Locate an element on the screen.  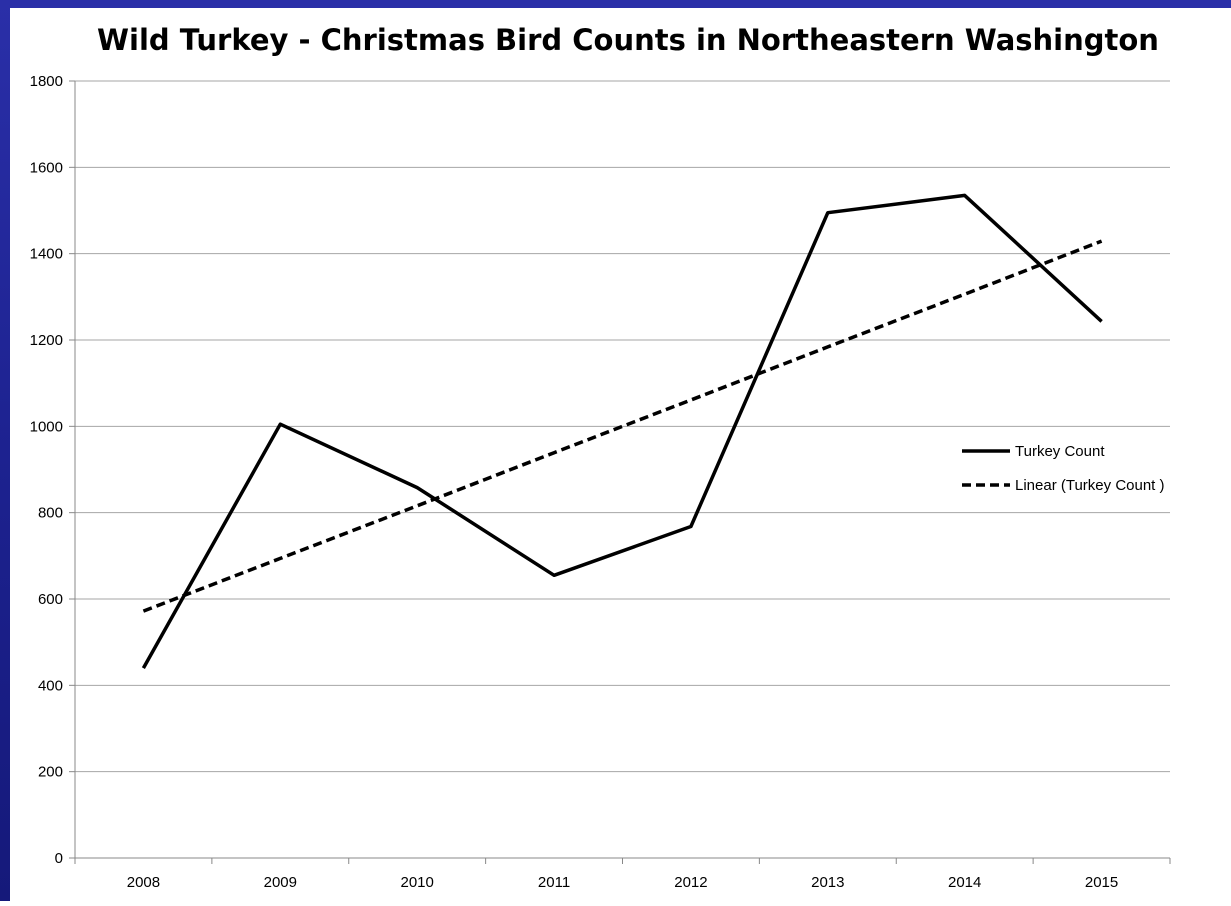
legend-label: Turkey Count is located at coordinates (1060, 451).